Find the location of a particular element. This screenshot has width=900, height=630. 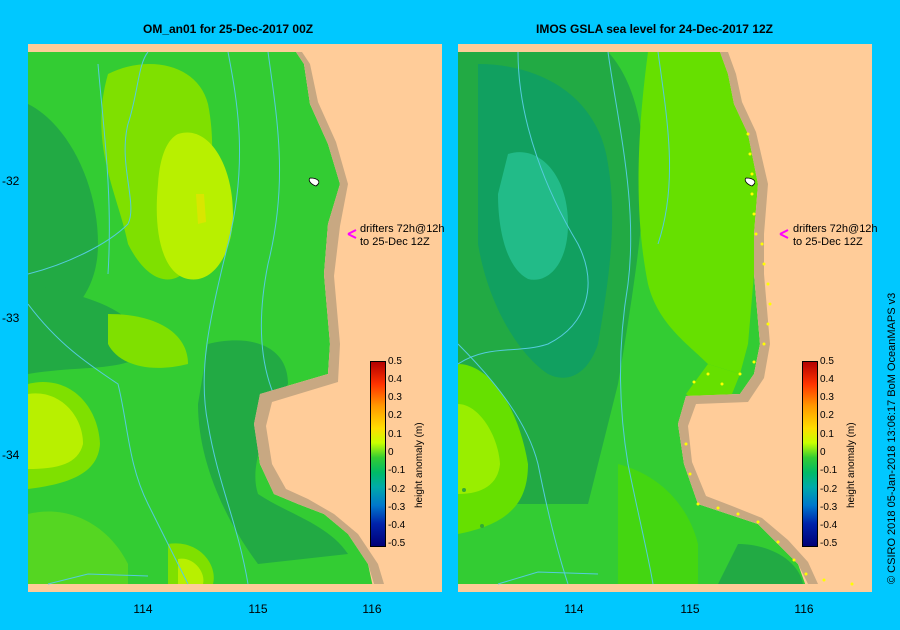

right-cb-tick: 0.2 is located at coordinates (827, 415).